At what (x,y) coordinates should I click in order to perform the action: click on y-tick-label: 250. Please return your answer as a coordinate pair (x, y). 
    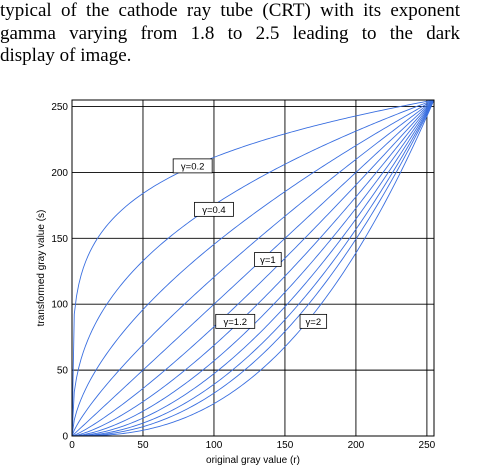
    Looking at the image, I should click on (59, 107).